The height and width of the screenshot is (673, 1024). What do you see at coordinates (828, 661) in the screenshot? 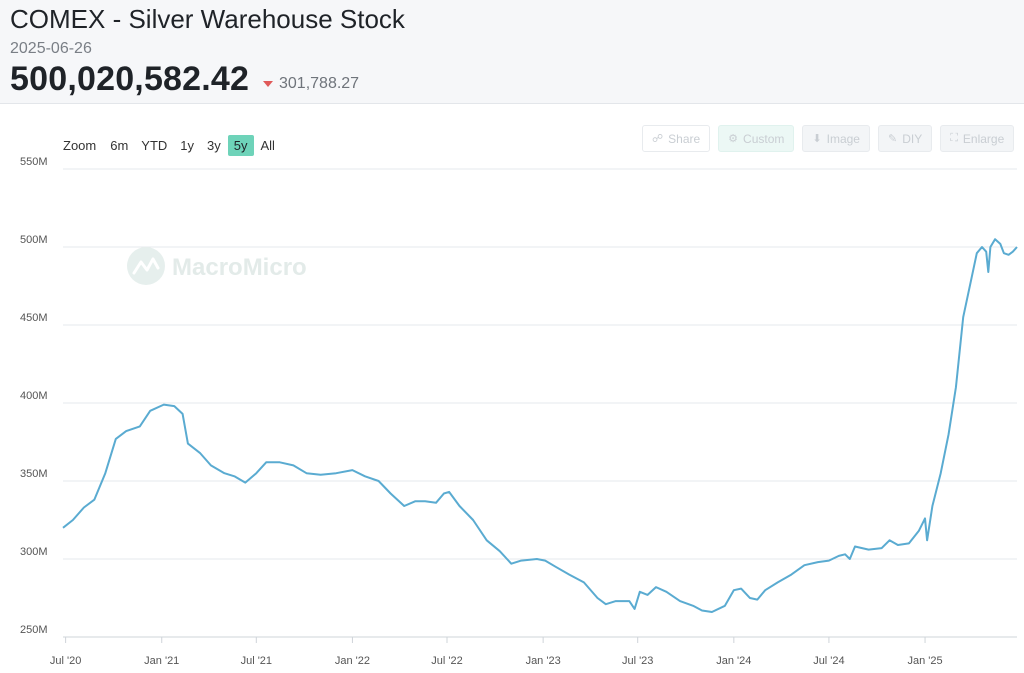
I see `x-tick-label: Jul '24` at bounding box center [828, 661].